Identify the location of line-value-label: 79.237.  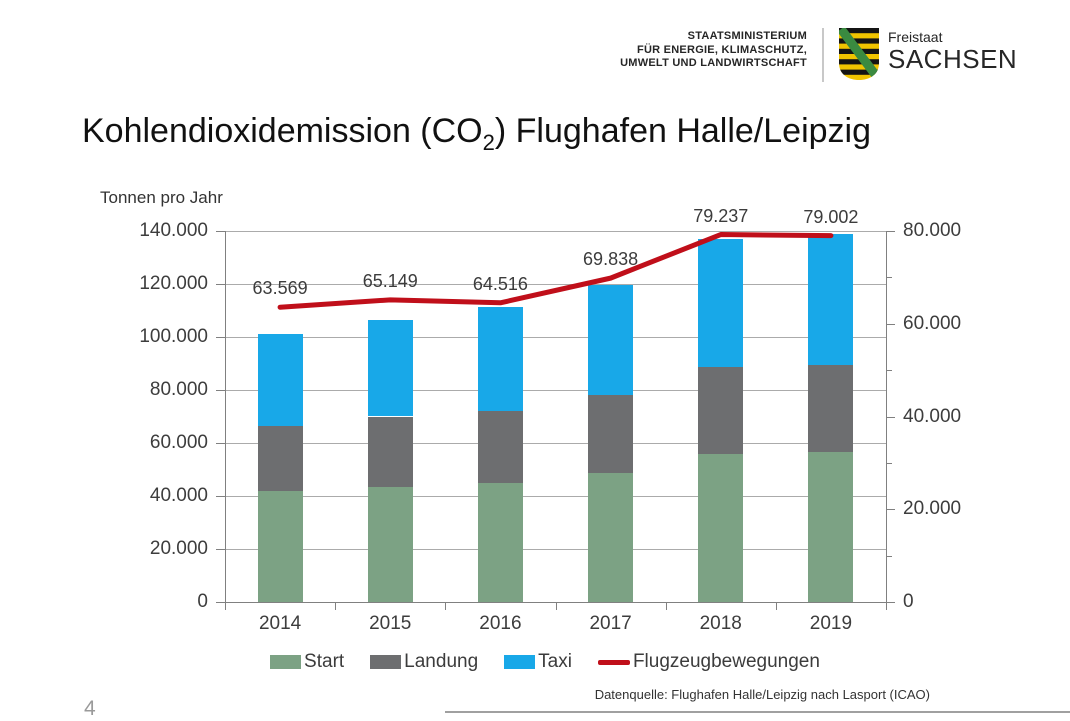
(721, 215).